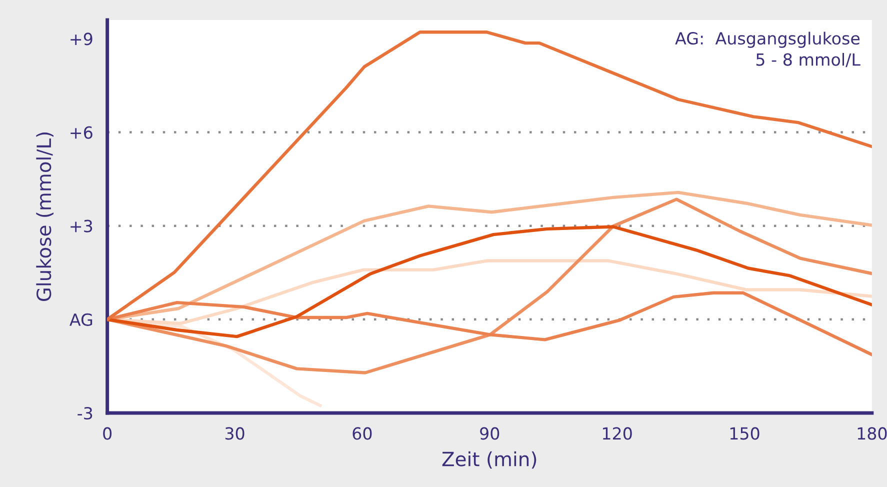  Describe the element at coordinates (745, 433) in the screenshot. I see `x-tick-label: 150` at that location.